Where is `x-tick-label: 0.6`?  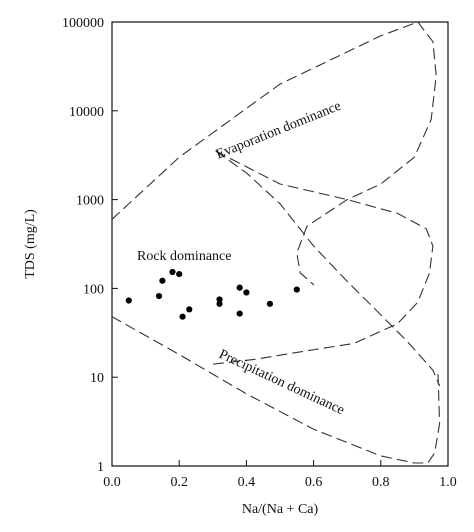
x-tick-label: 0.6 is located at coordinates (314, 482).